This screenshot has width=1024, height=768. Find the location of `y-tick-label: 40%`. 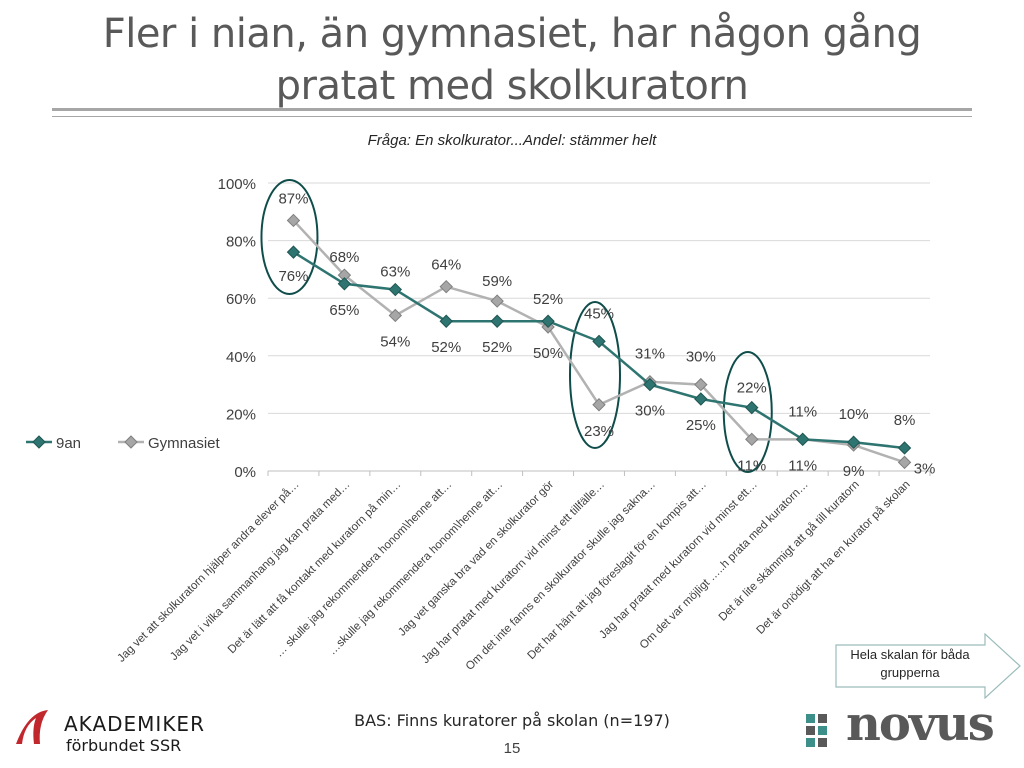

y-tick-label: 40% is located at coordinates (241, 357).